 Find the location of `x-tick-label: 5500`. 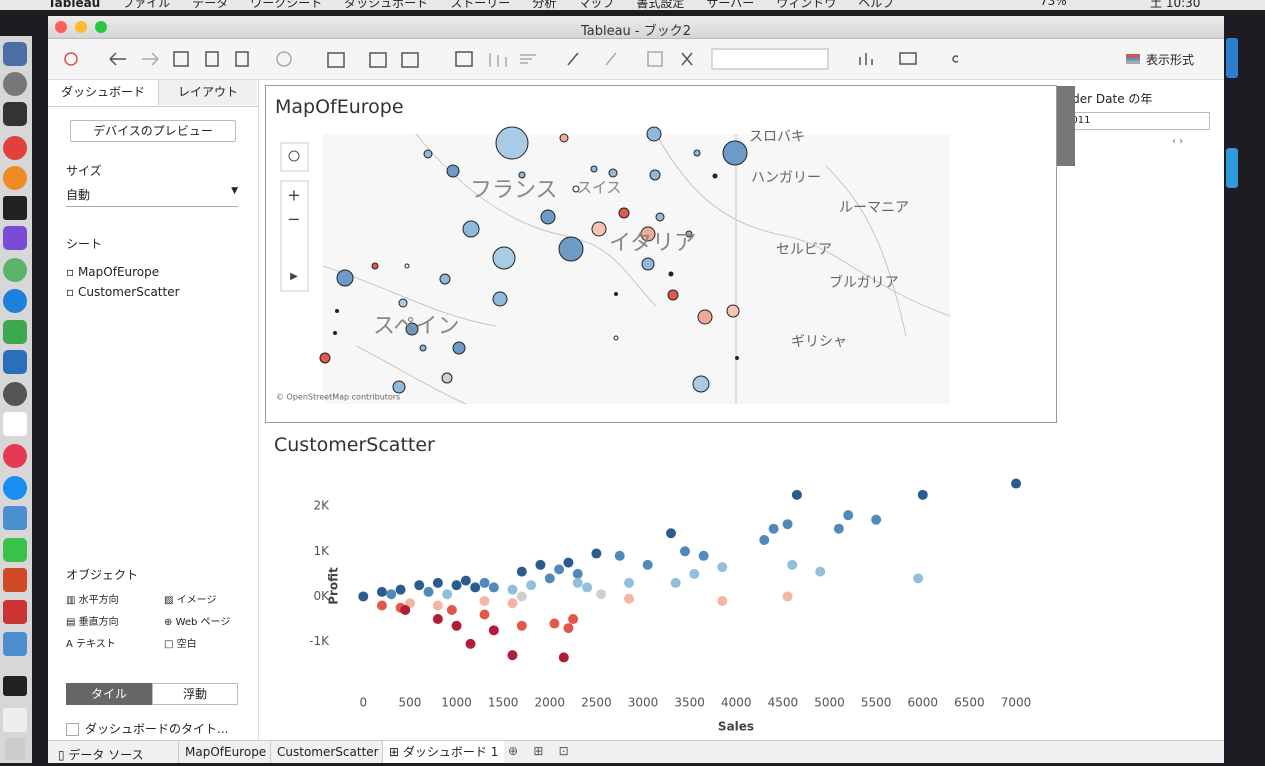

x-tick-label: 5500 is located at coordinates (876, 703).